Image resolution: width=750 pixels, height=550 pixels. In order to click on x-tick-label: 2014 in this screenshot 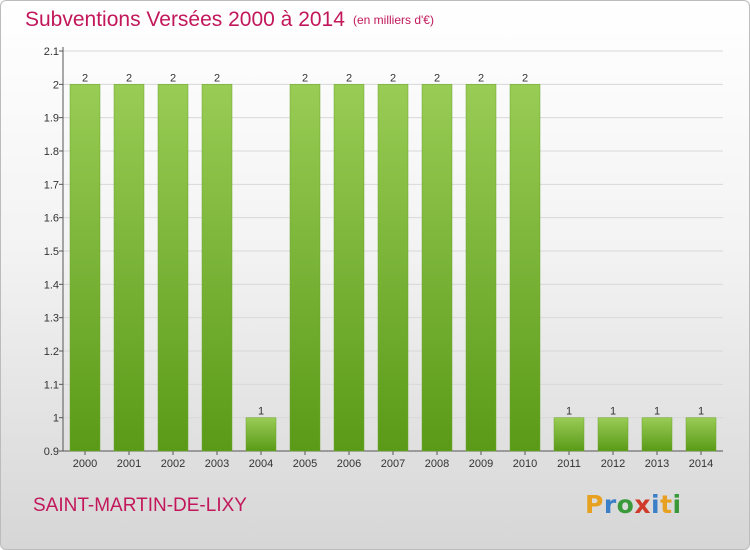, I will do `click(701, 464)`.